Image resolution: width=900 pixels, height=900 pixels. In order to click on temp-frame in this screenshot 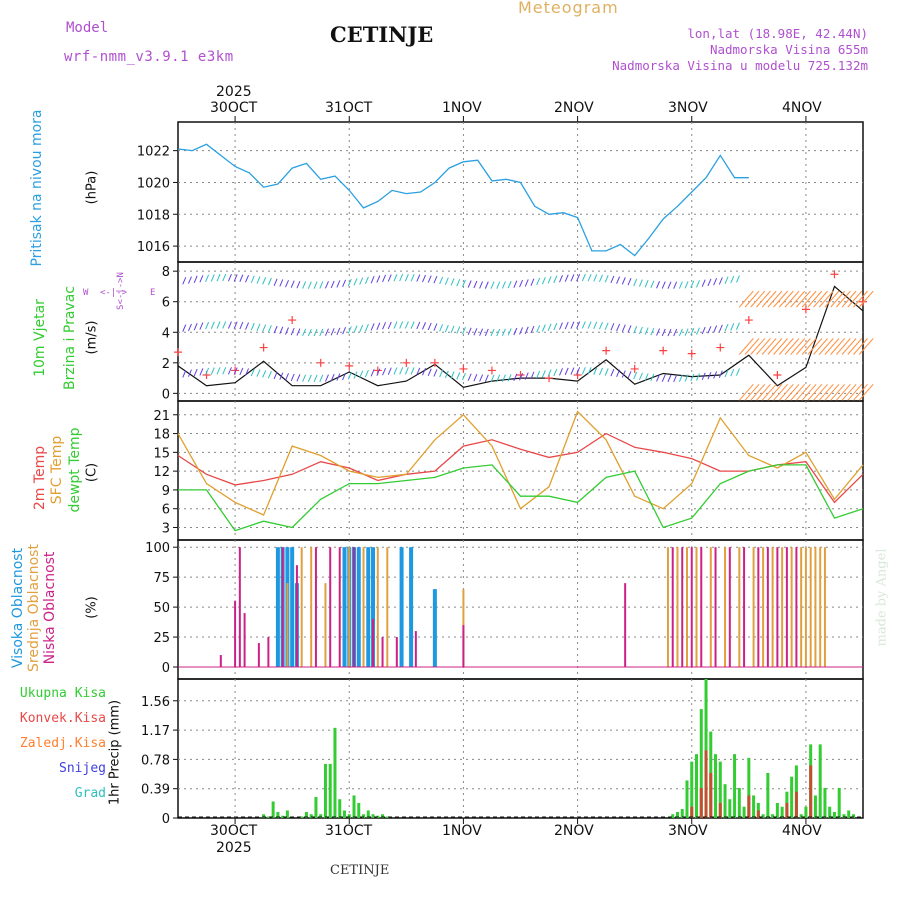, I will do `click(520, 470)`.